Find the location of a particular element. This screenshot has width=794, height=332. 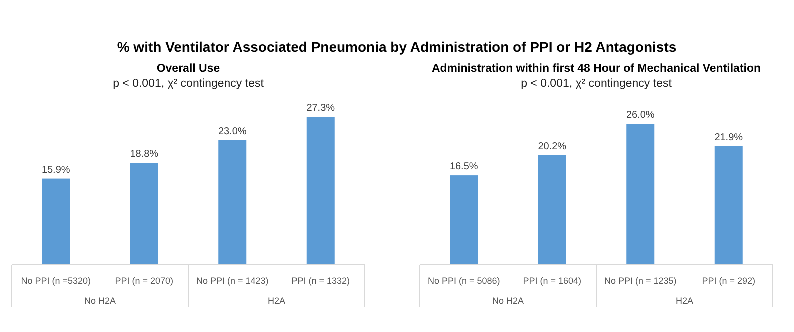

x-tick-label: No PPI (n = 5086) is located at coordinates (464, 281).